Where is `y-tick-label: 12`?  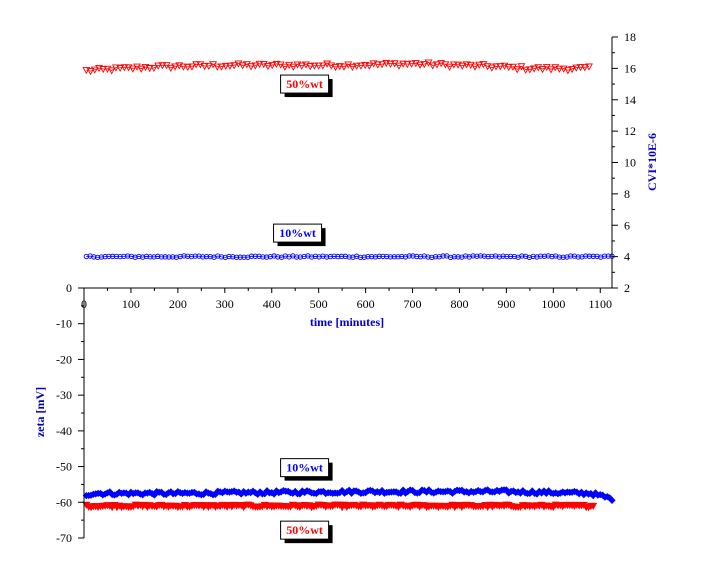 y-tick-label: 12 is located at coordinates (630, 131).